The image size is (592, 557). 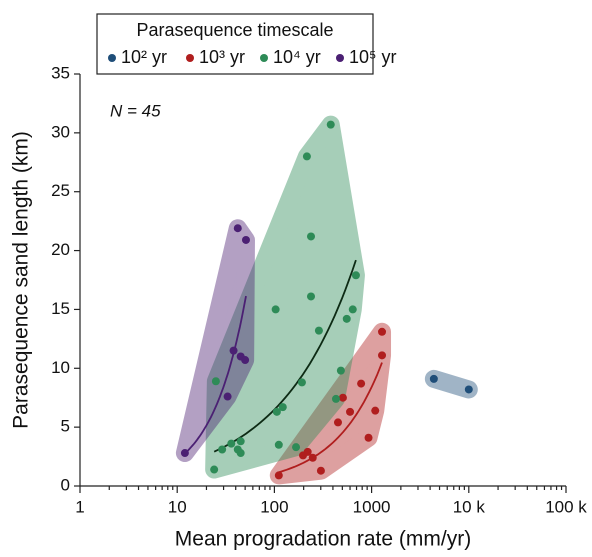 I want to click on envelope, so click(x=451, y=384).